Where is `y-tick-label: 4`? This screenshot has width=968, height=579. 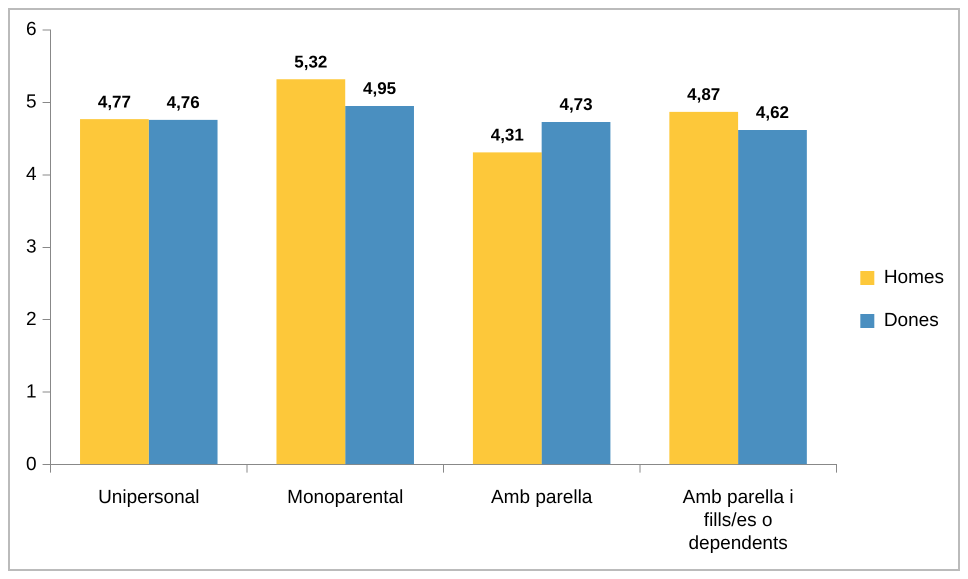
y-tick-label: 4 is located at coordinates (31, 175).